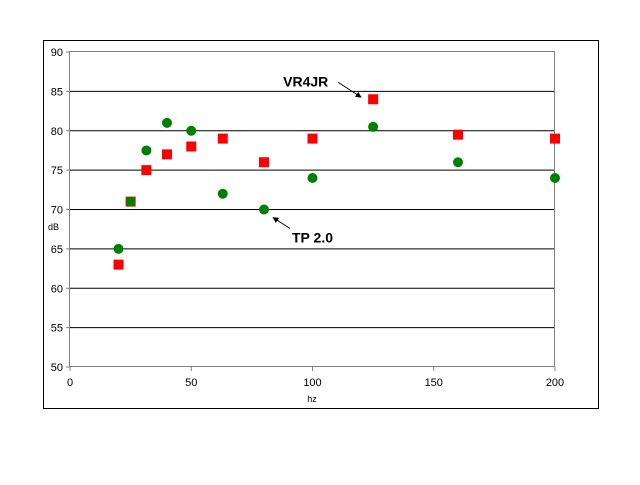 Image resolution: width=640 pixels, height=485 pixels. Describe the element at coordinates (434, 383) in the screenshot. I see `x-tick-label: 150` at that location.